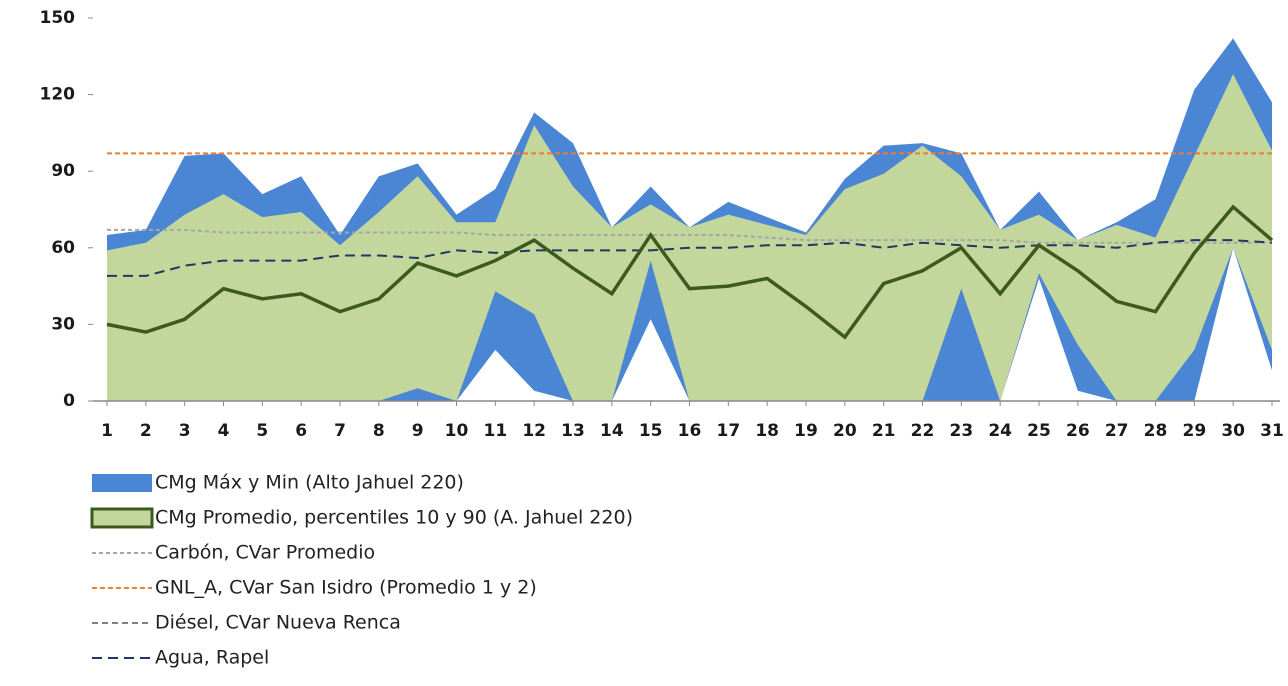 The image size is (1288, 686). I want to click on x-tick-label: 30, so click(1233, 431).